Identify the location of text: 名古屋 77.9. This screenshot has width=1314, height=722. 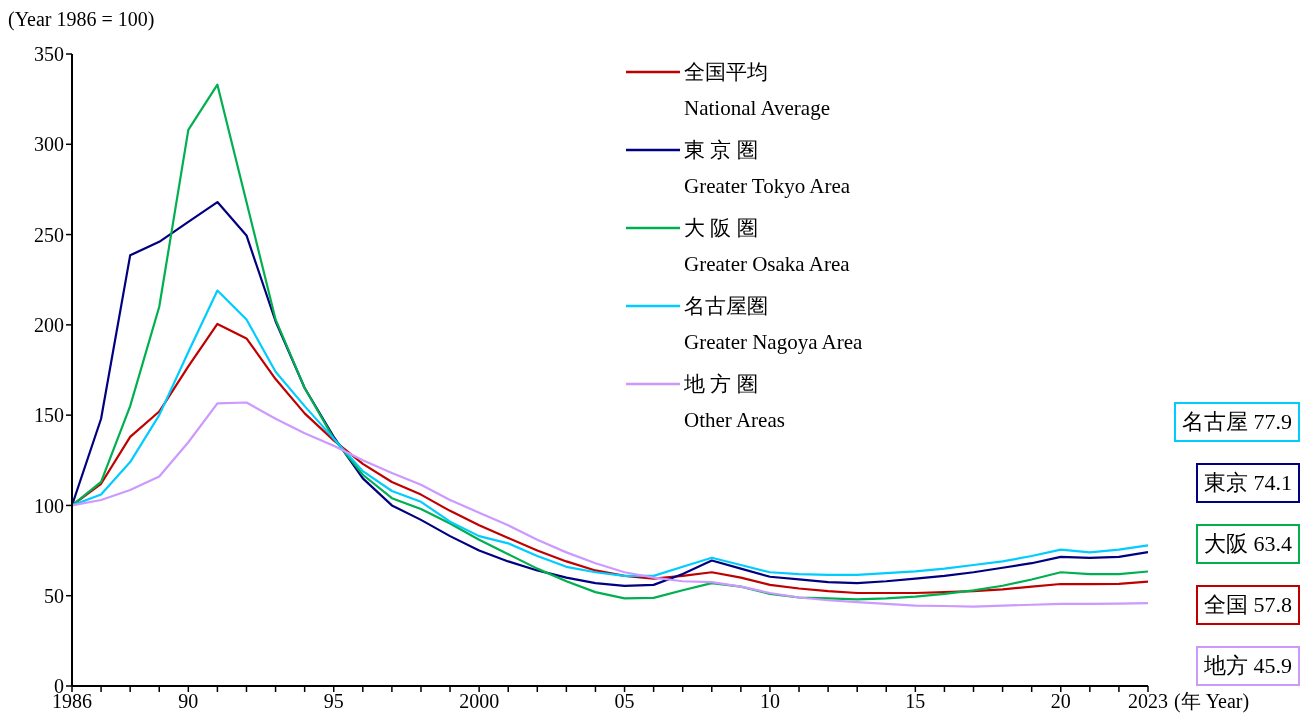
(1237, 422).